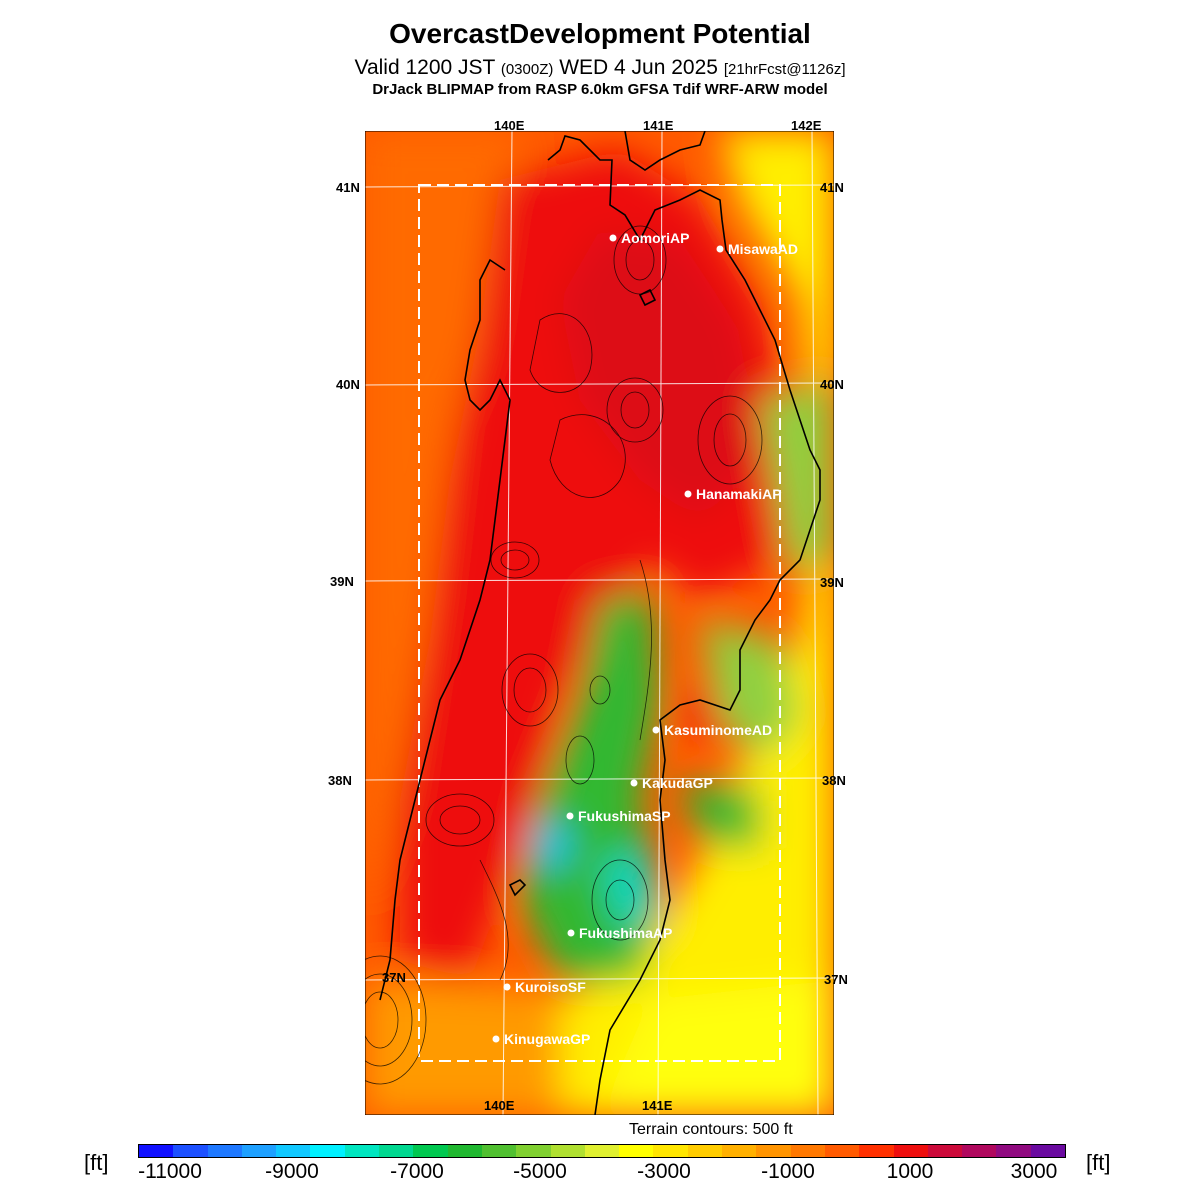 The width and height of the screenshot is (1200, 1200). Describe the element at coordinates (550, 987) in the screenshot. I see `station-label-kuroisosf: KuroisoSF` at that location.